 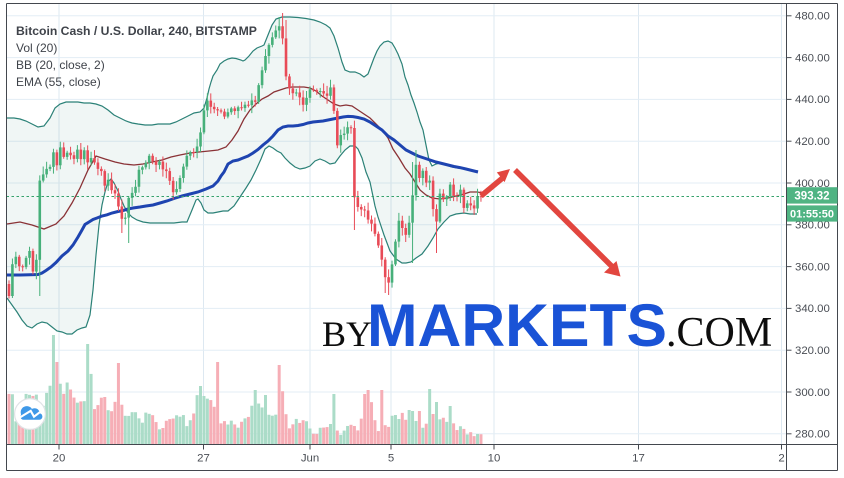 What do you see at coordinates (347, 334) in the screenshot?
I see `svg-text: BY` at bounding box center [347, 334].